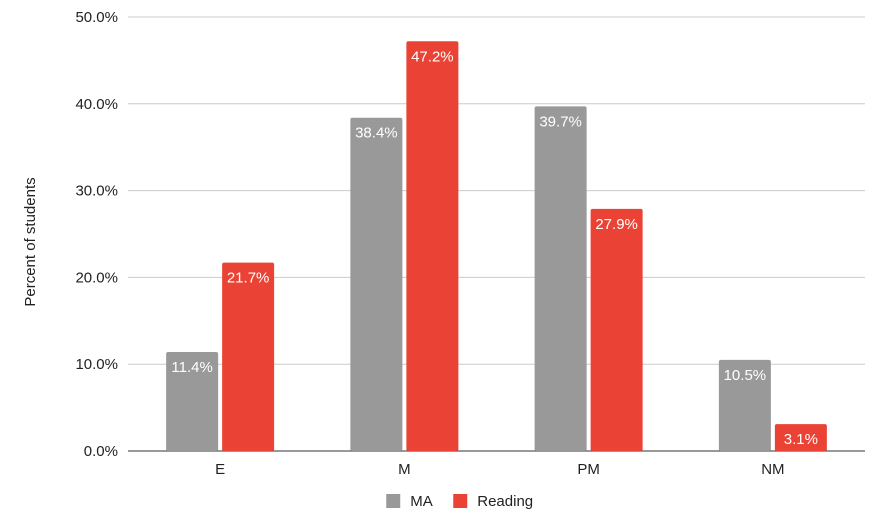 The image size is (883, 518). What do you see at coordinates (96, 104) in the screenshot?
I see `y-tick-label: 40.0%` at bounding box center [96, 104].